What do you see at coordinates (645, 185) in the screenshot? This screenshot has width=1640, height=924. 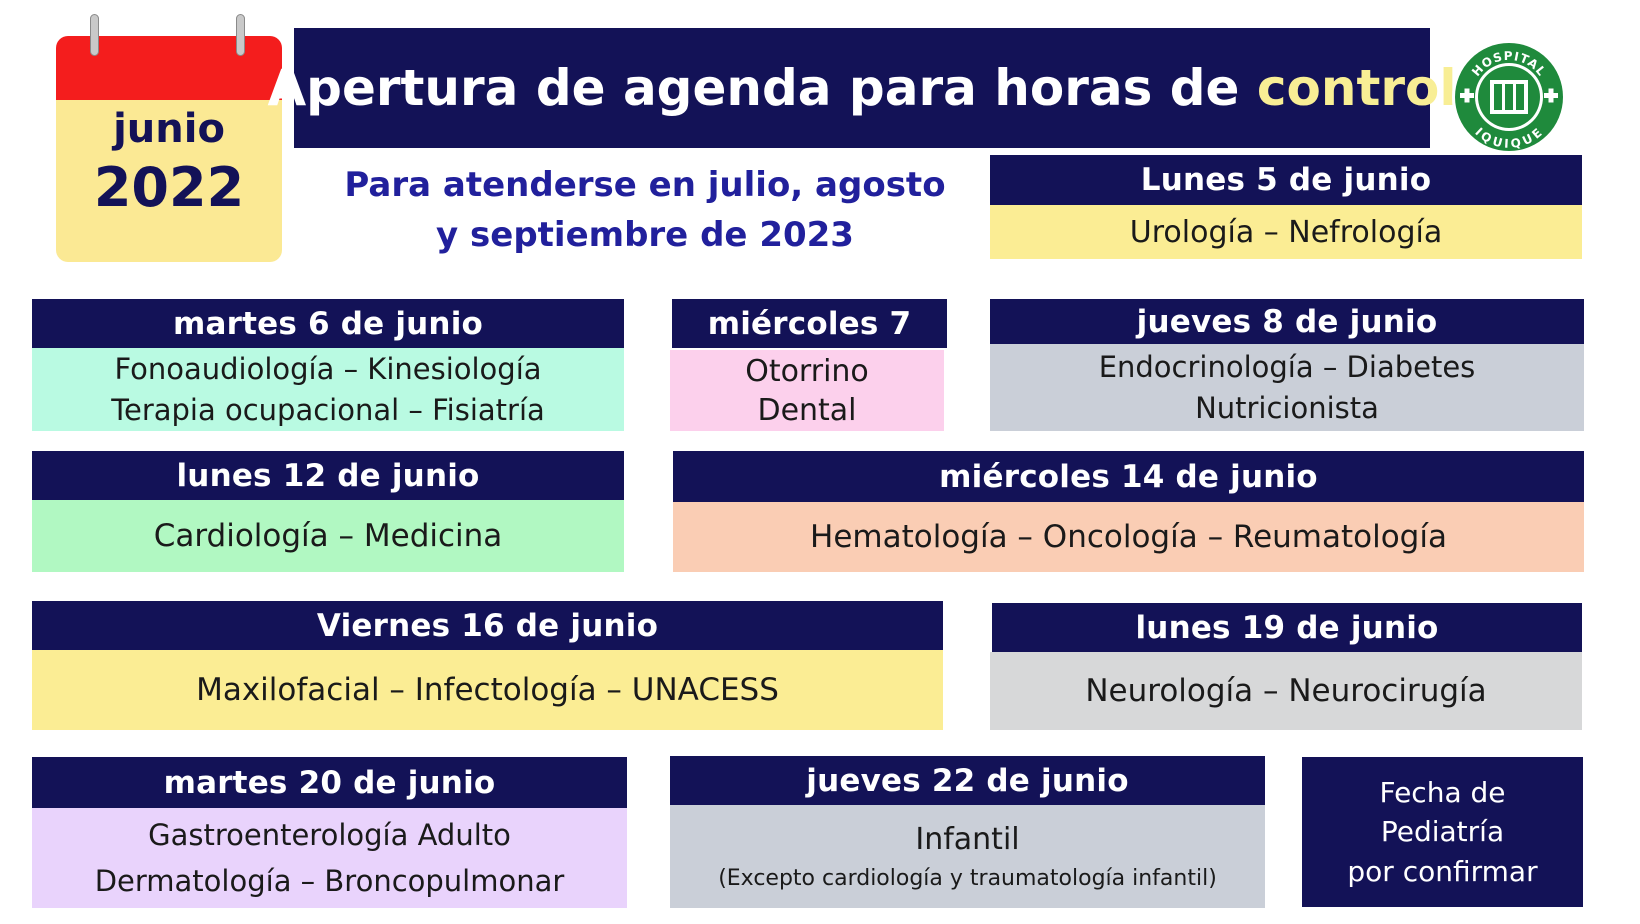 I see `subtitle-line: Para atenderse en julio, agosto` at bounding box center [645, 185].